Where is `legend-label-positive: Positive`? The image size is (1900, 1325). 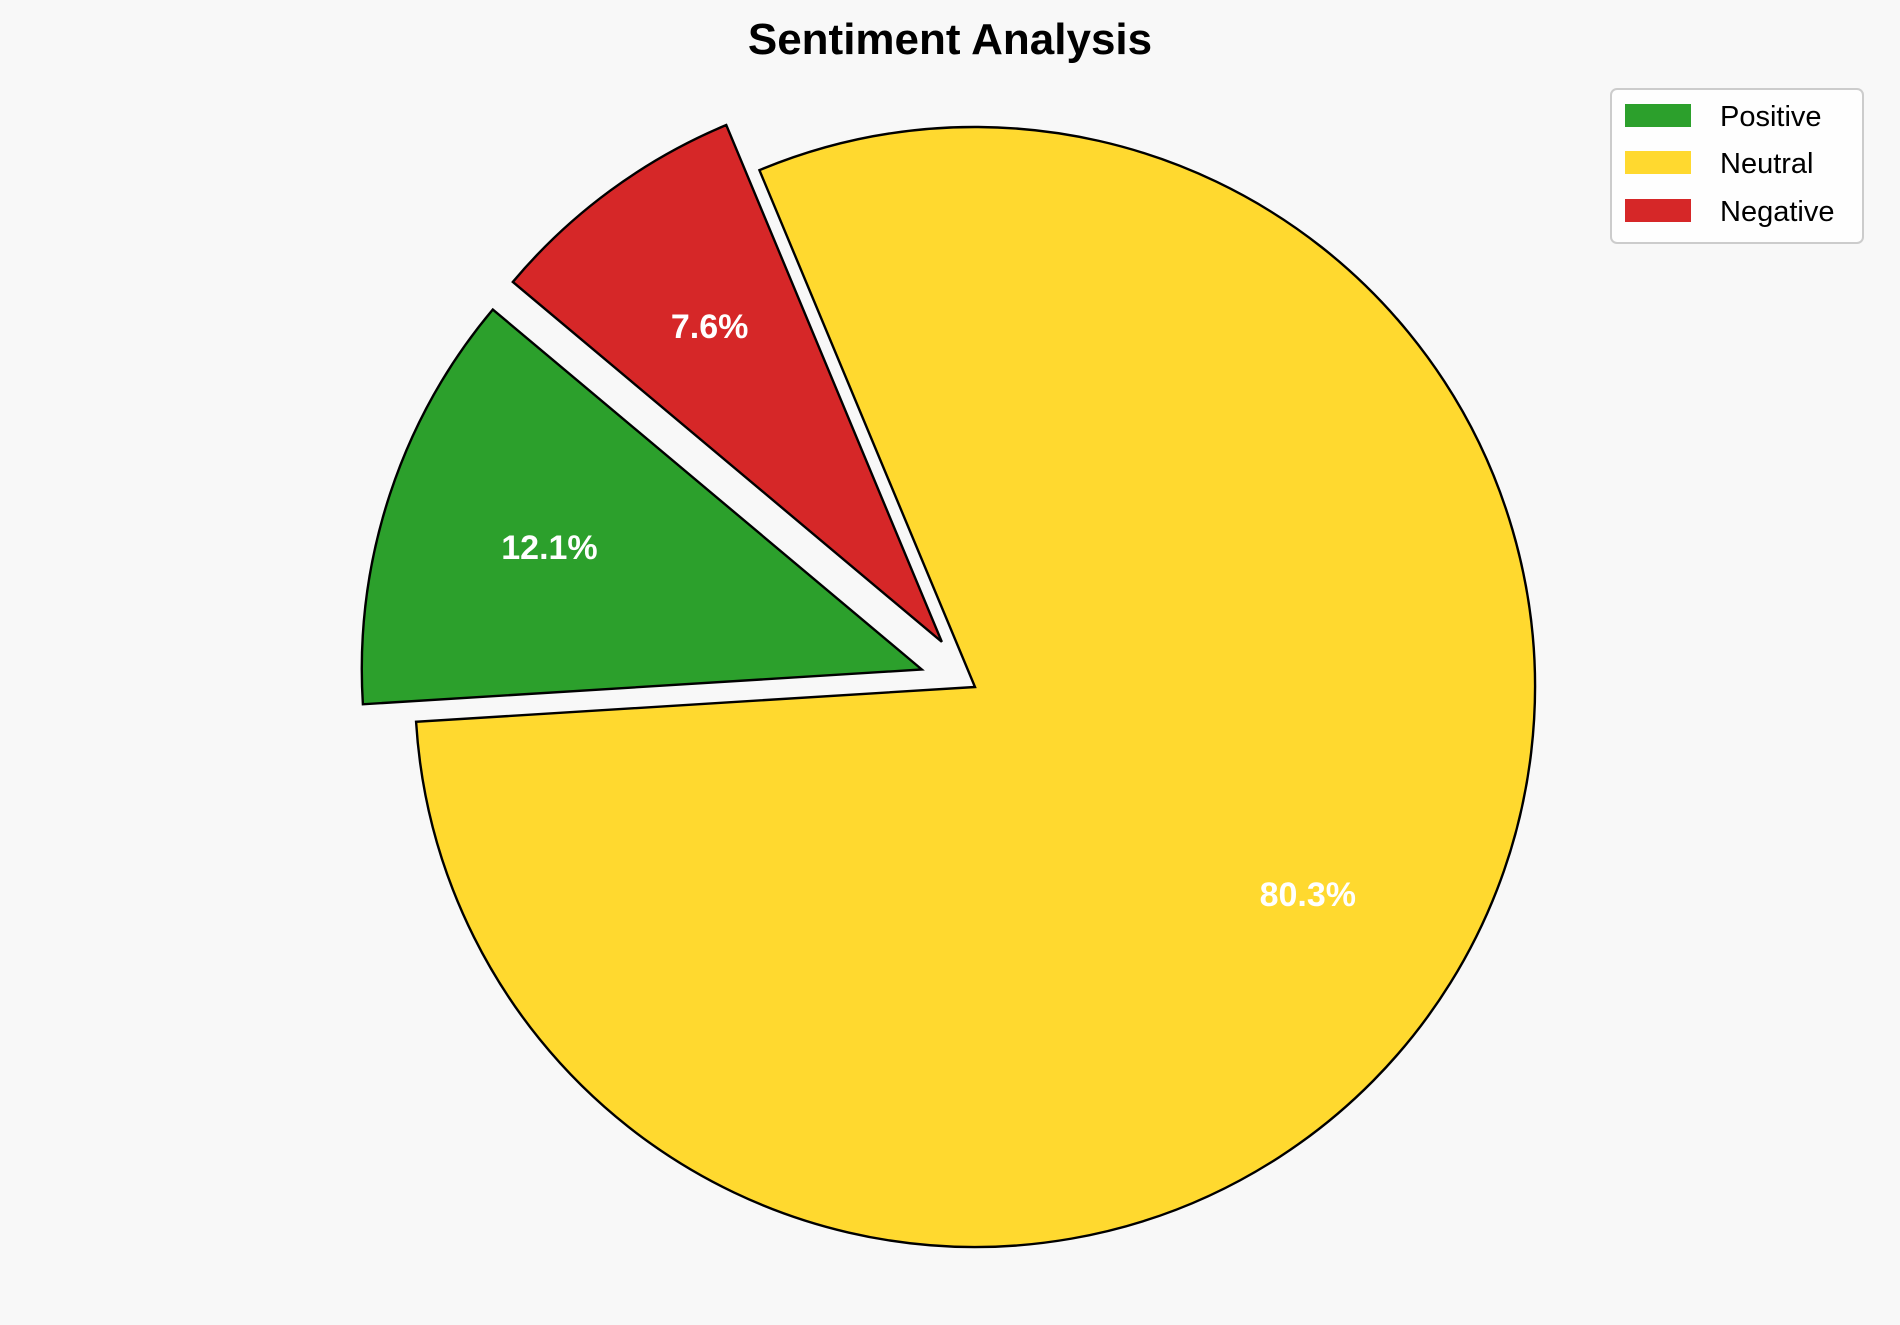 legend-label-positive: Positive is located at coordinates (1771, 117).